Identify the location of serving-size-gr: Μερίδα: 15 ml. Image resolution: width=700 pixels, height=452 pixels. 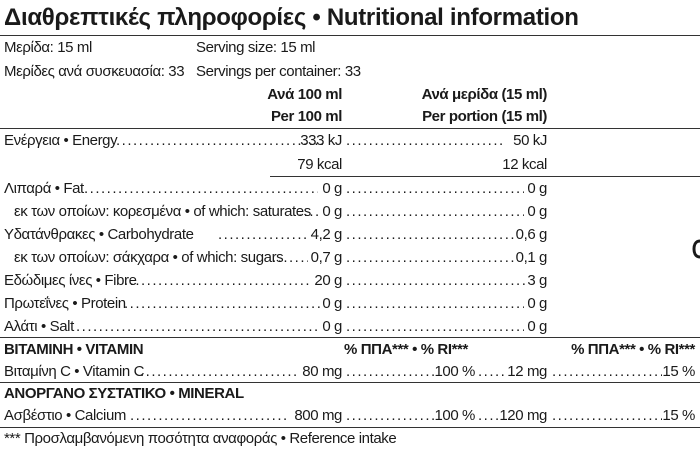
(48, 47).